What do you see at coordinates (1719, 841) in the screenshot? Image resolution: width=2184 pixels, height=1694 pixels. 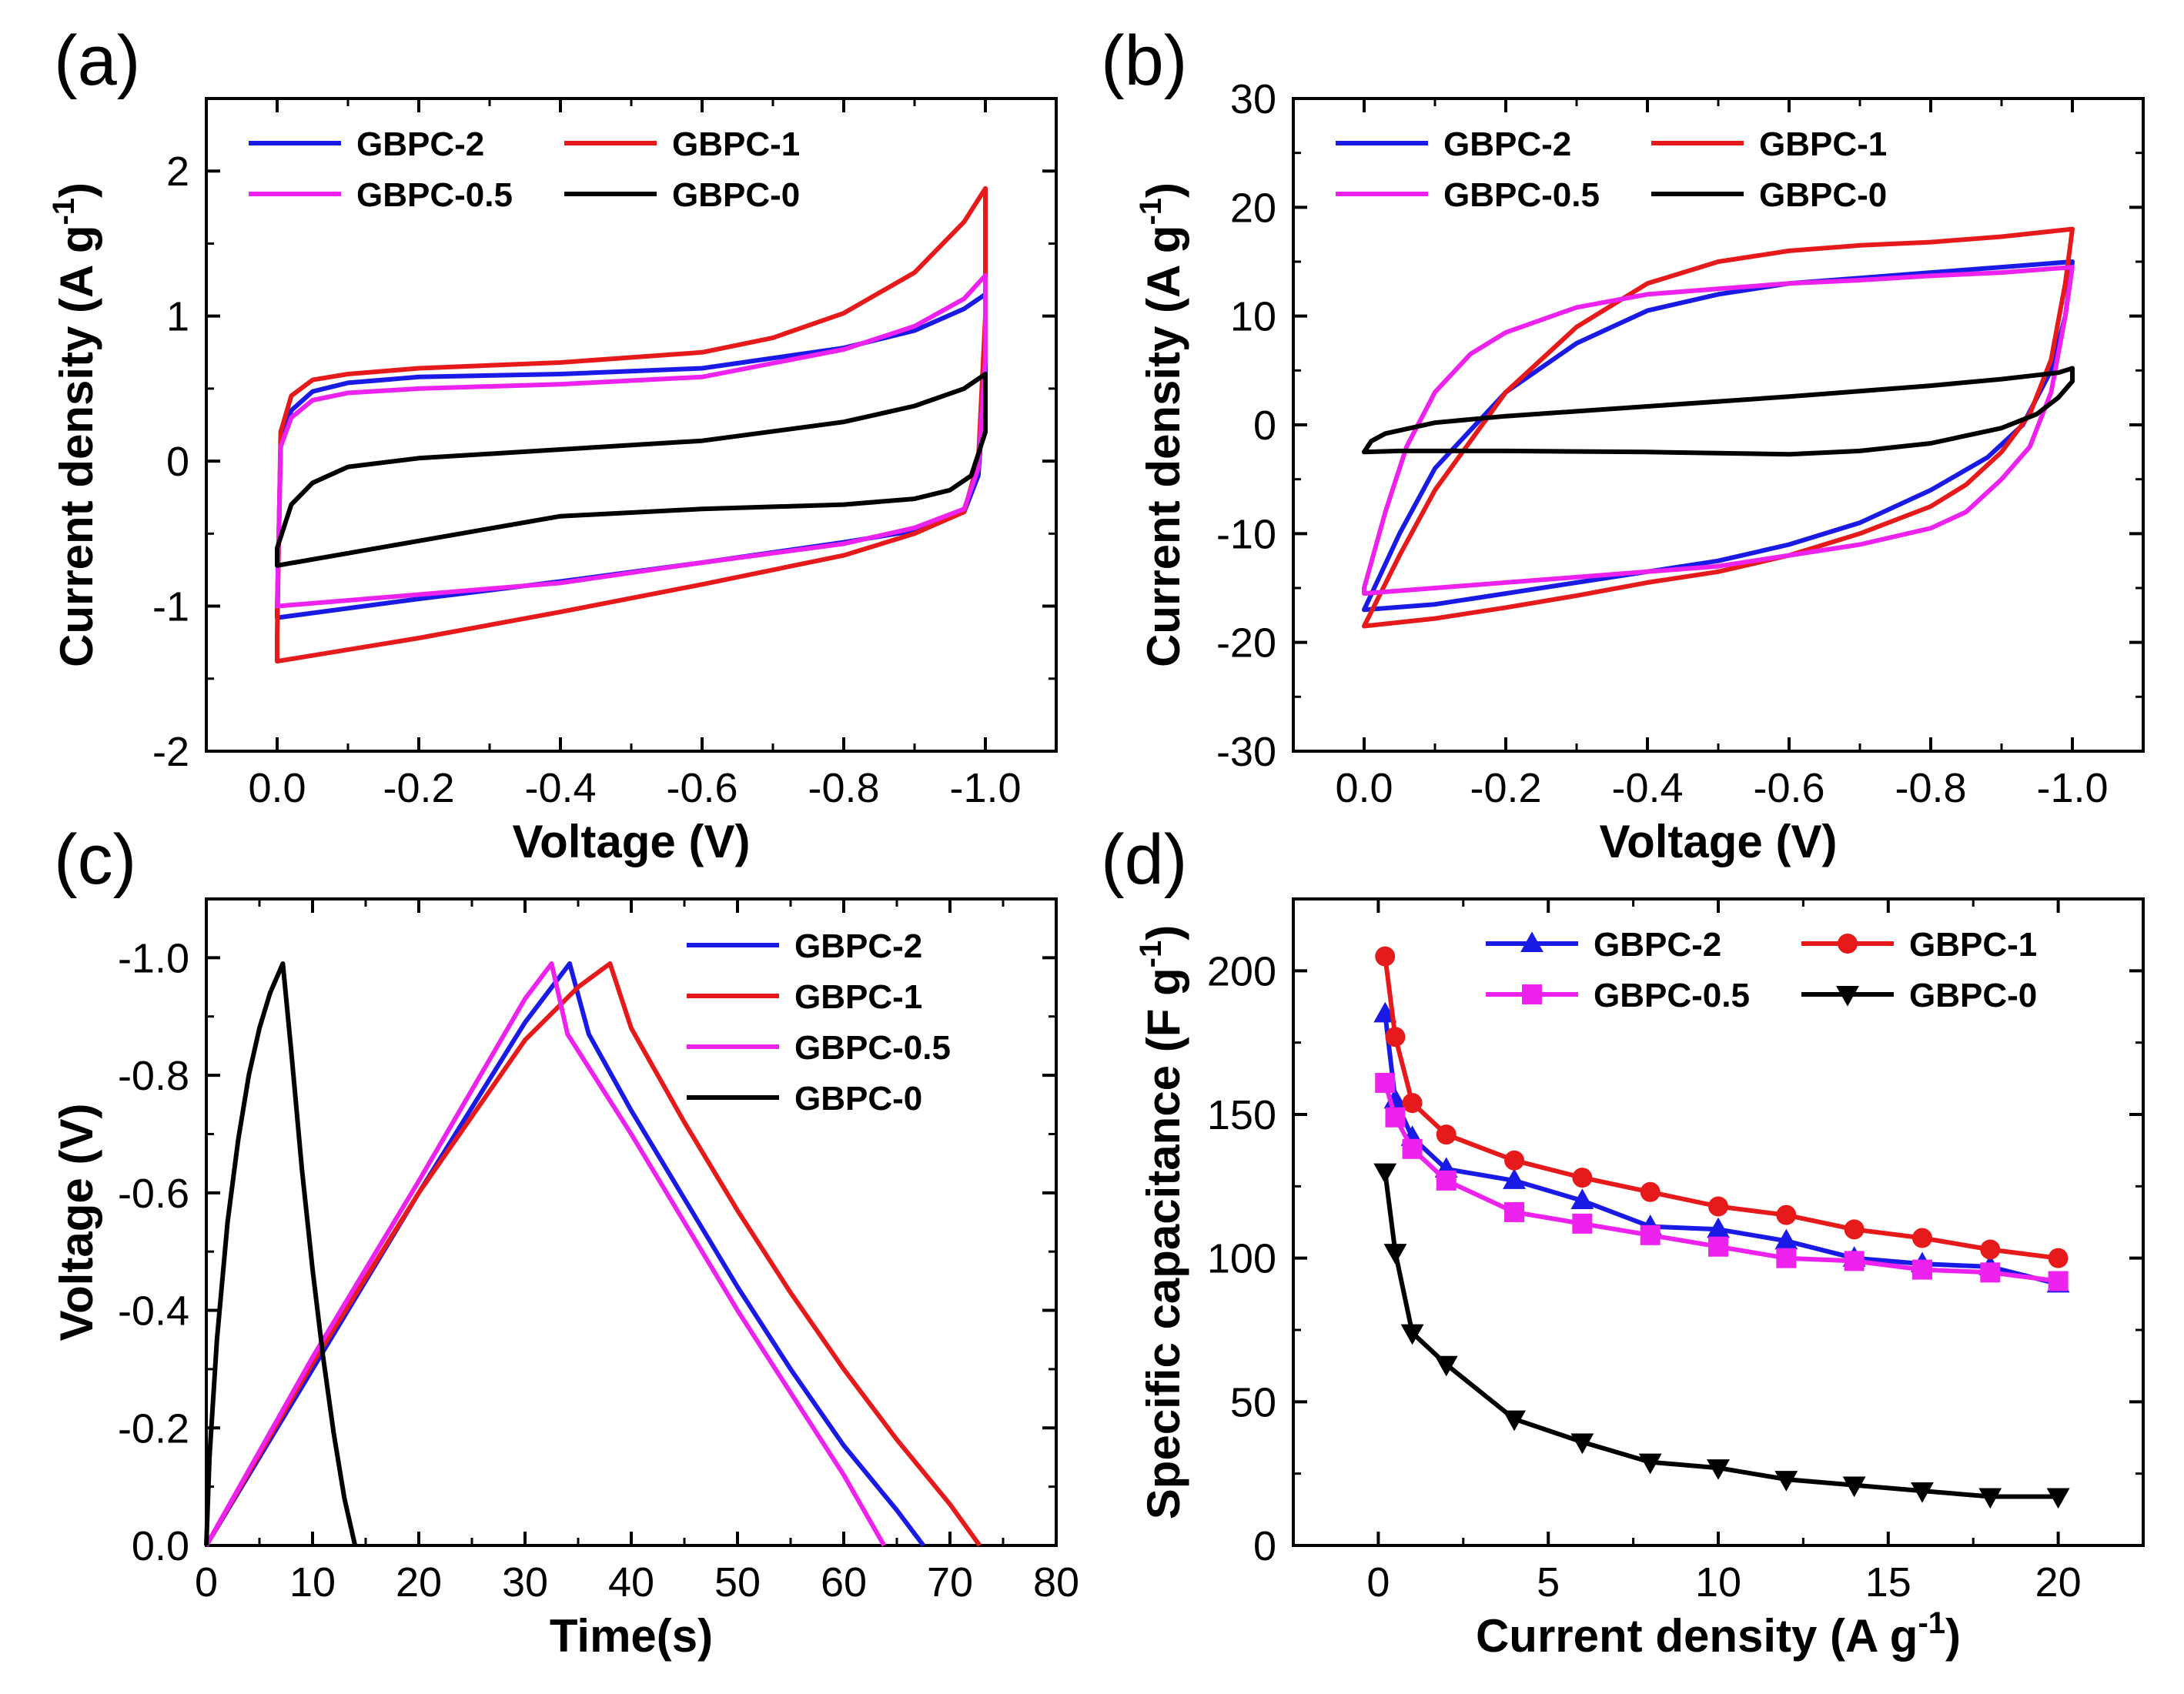 I see `x-axis-title-b: Voltage (V)` at bounding box center [1719, 841].